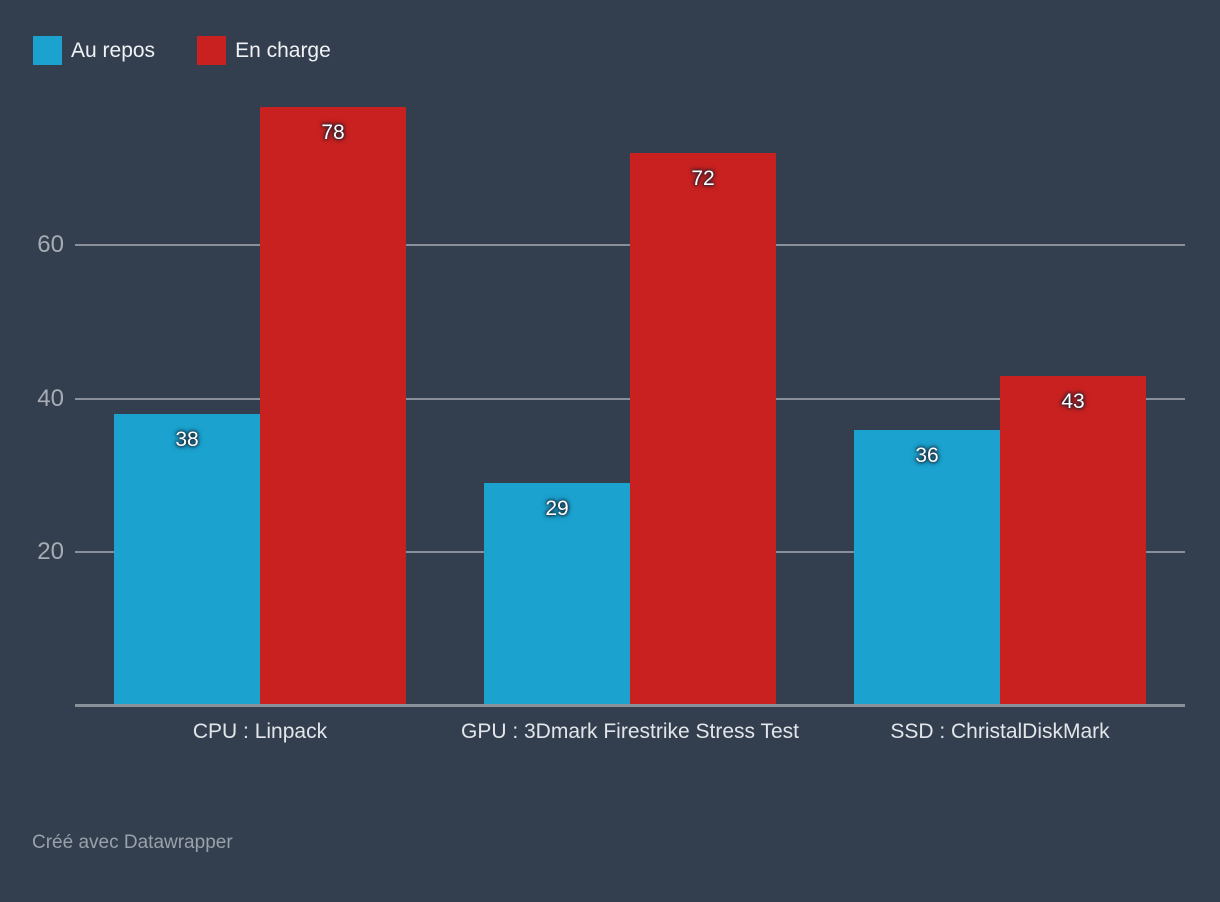 The image size is (1220, 902). I want to click on y-tick-label-20: 20, so click(50, 552).